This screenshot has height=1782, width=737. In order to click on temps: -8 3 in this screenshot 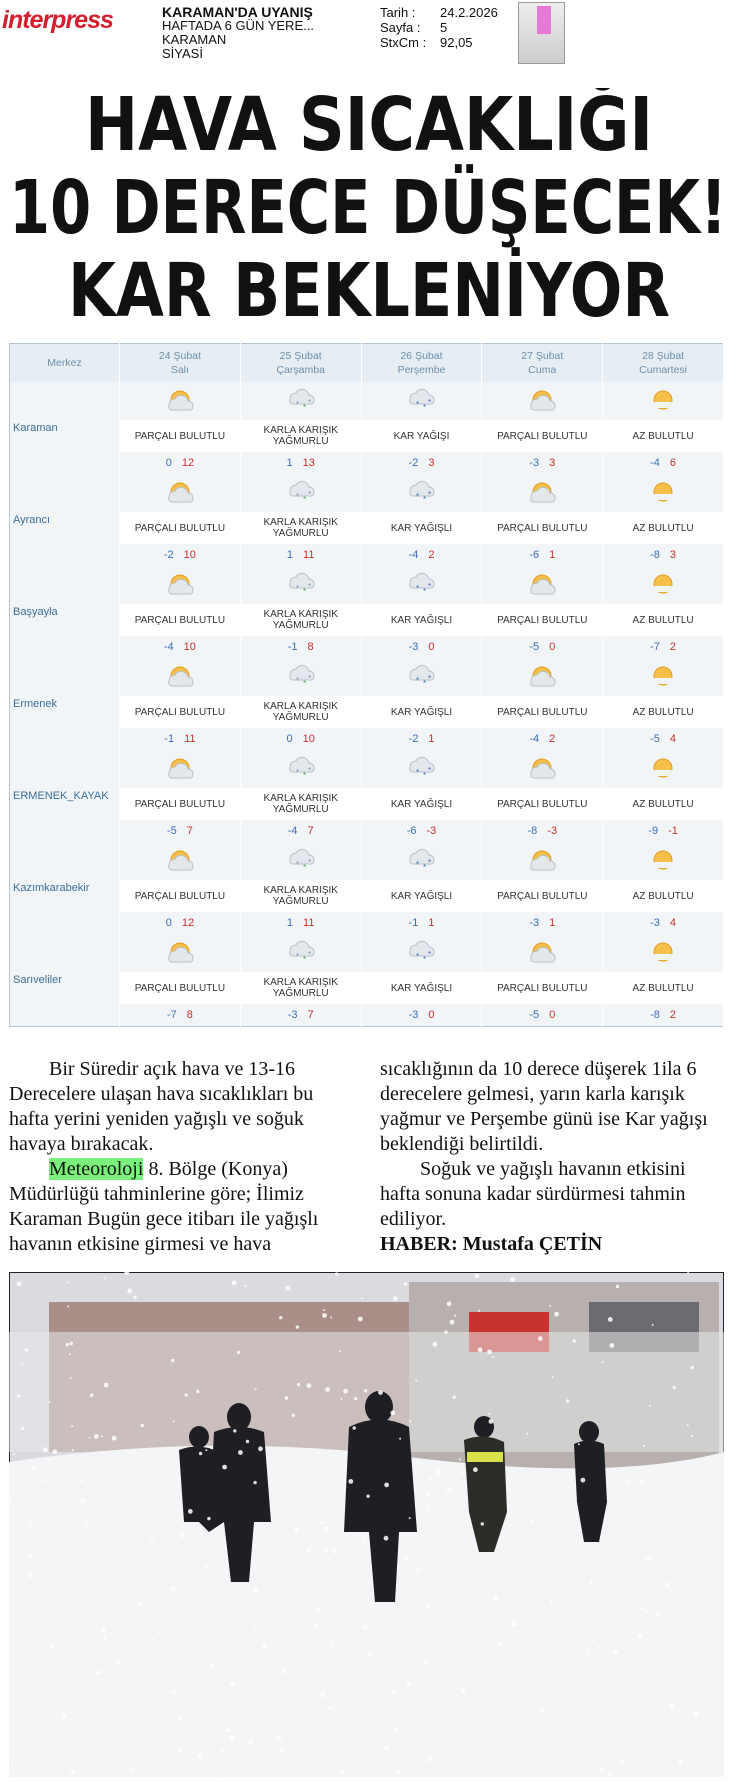, I will do `click(663, 555)`.